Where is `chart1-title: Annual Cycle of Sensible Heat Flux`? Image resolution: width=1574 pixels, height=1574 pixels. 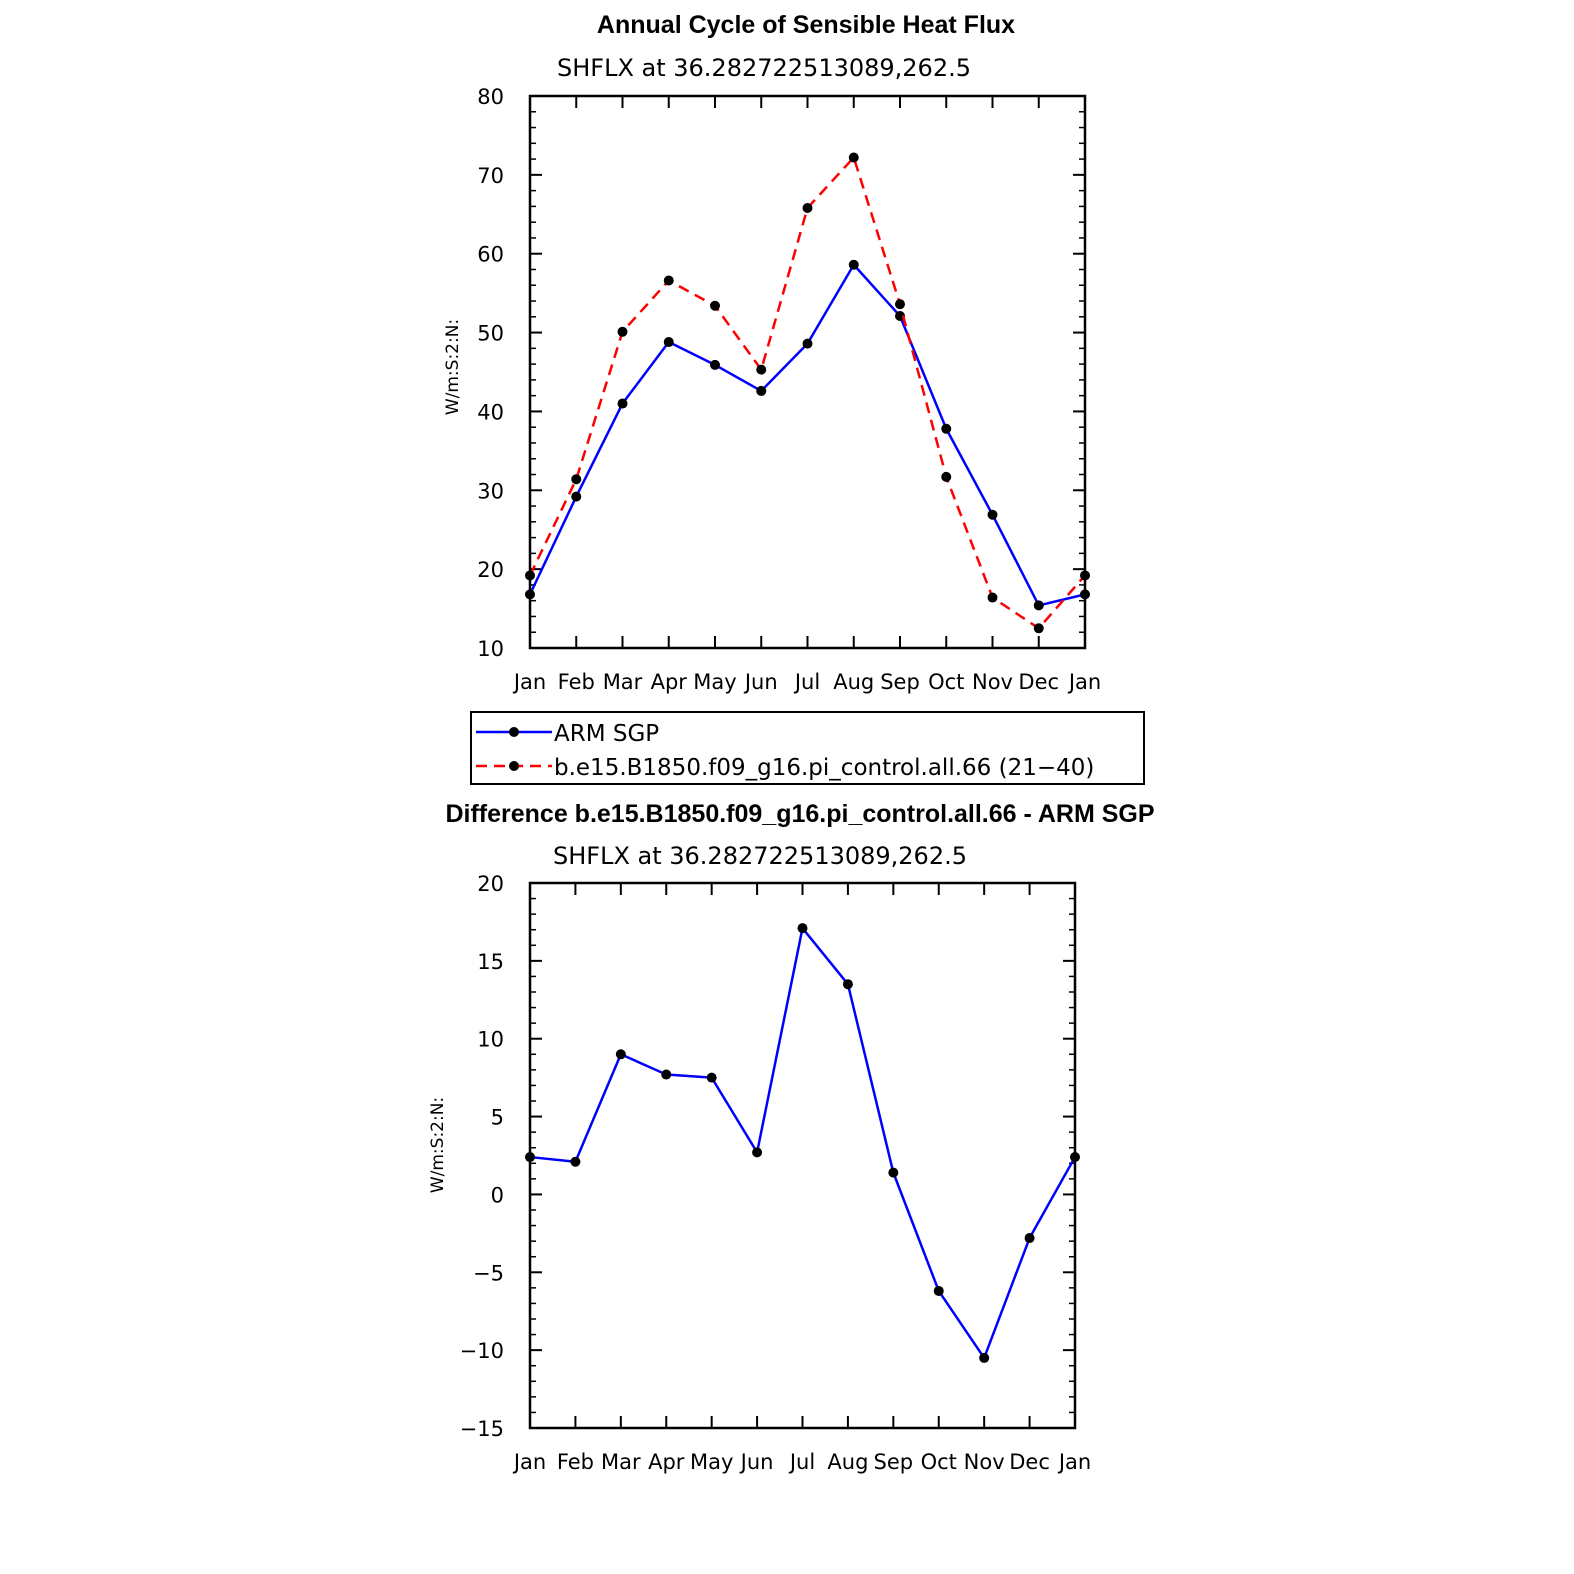 chart1-title: Annual Cycle of Sensible Heat Flux is located at coordinates (806, 25).